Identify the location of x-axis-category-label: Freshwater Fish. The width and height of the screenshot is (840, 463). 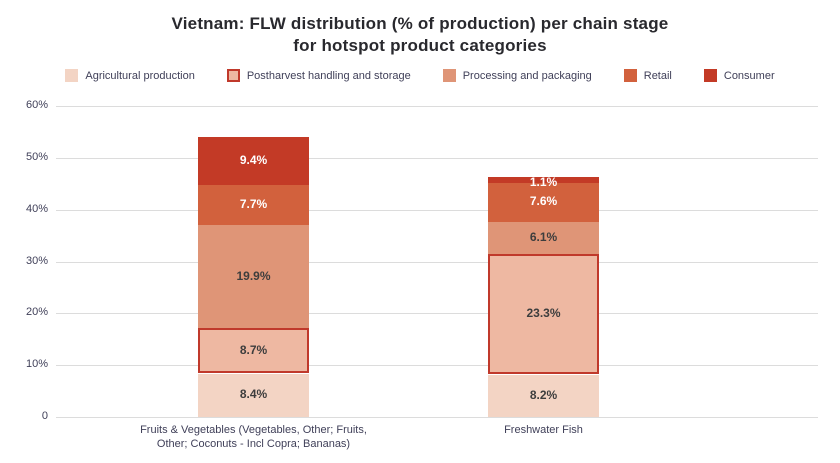
(543, 430).